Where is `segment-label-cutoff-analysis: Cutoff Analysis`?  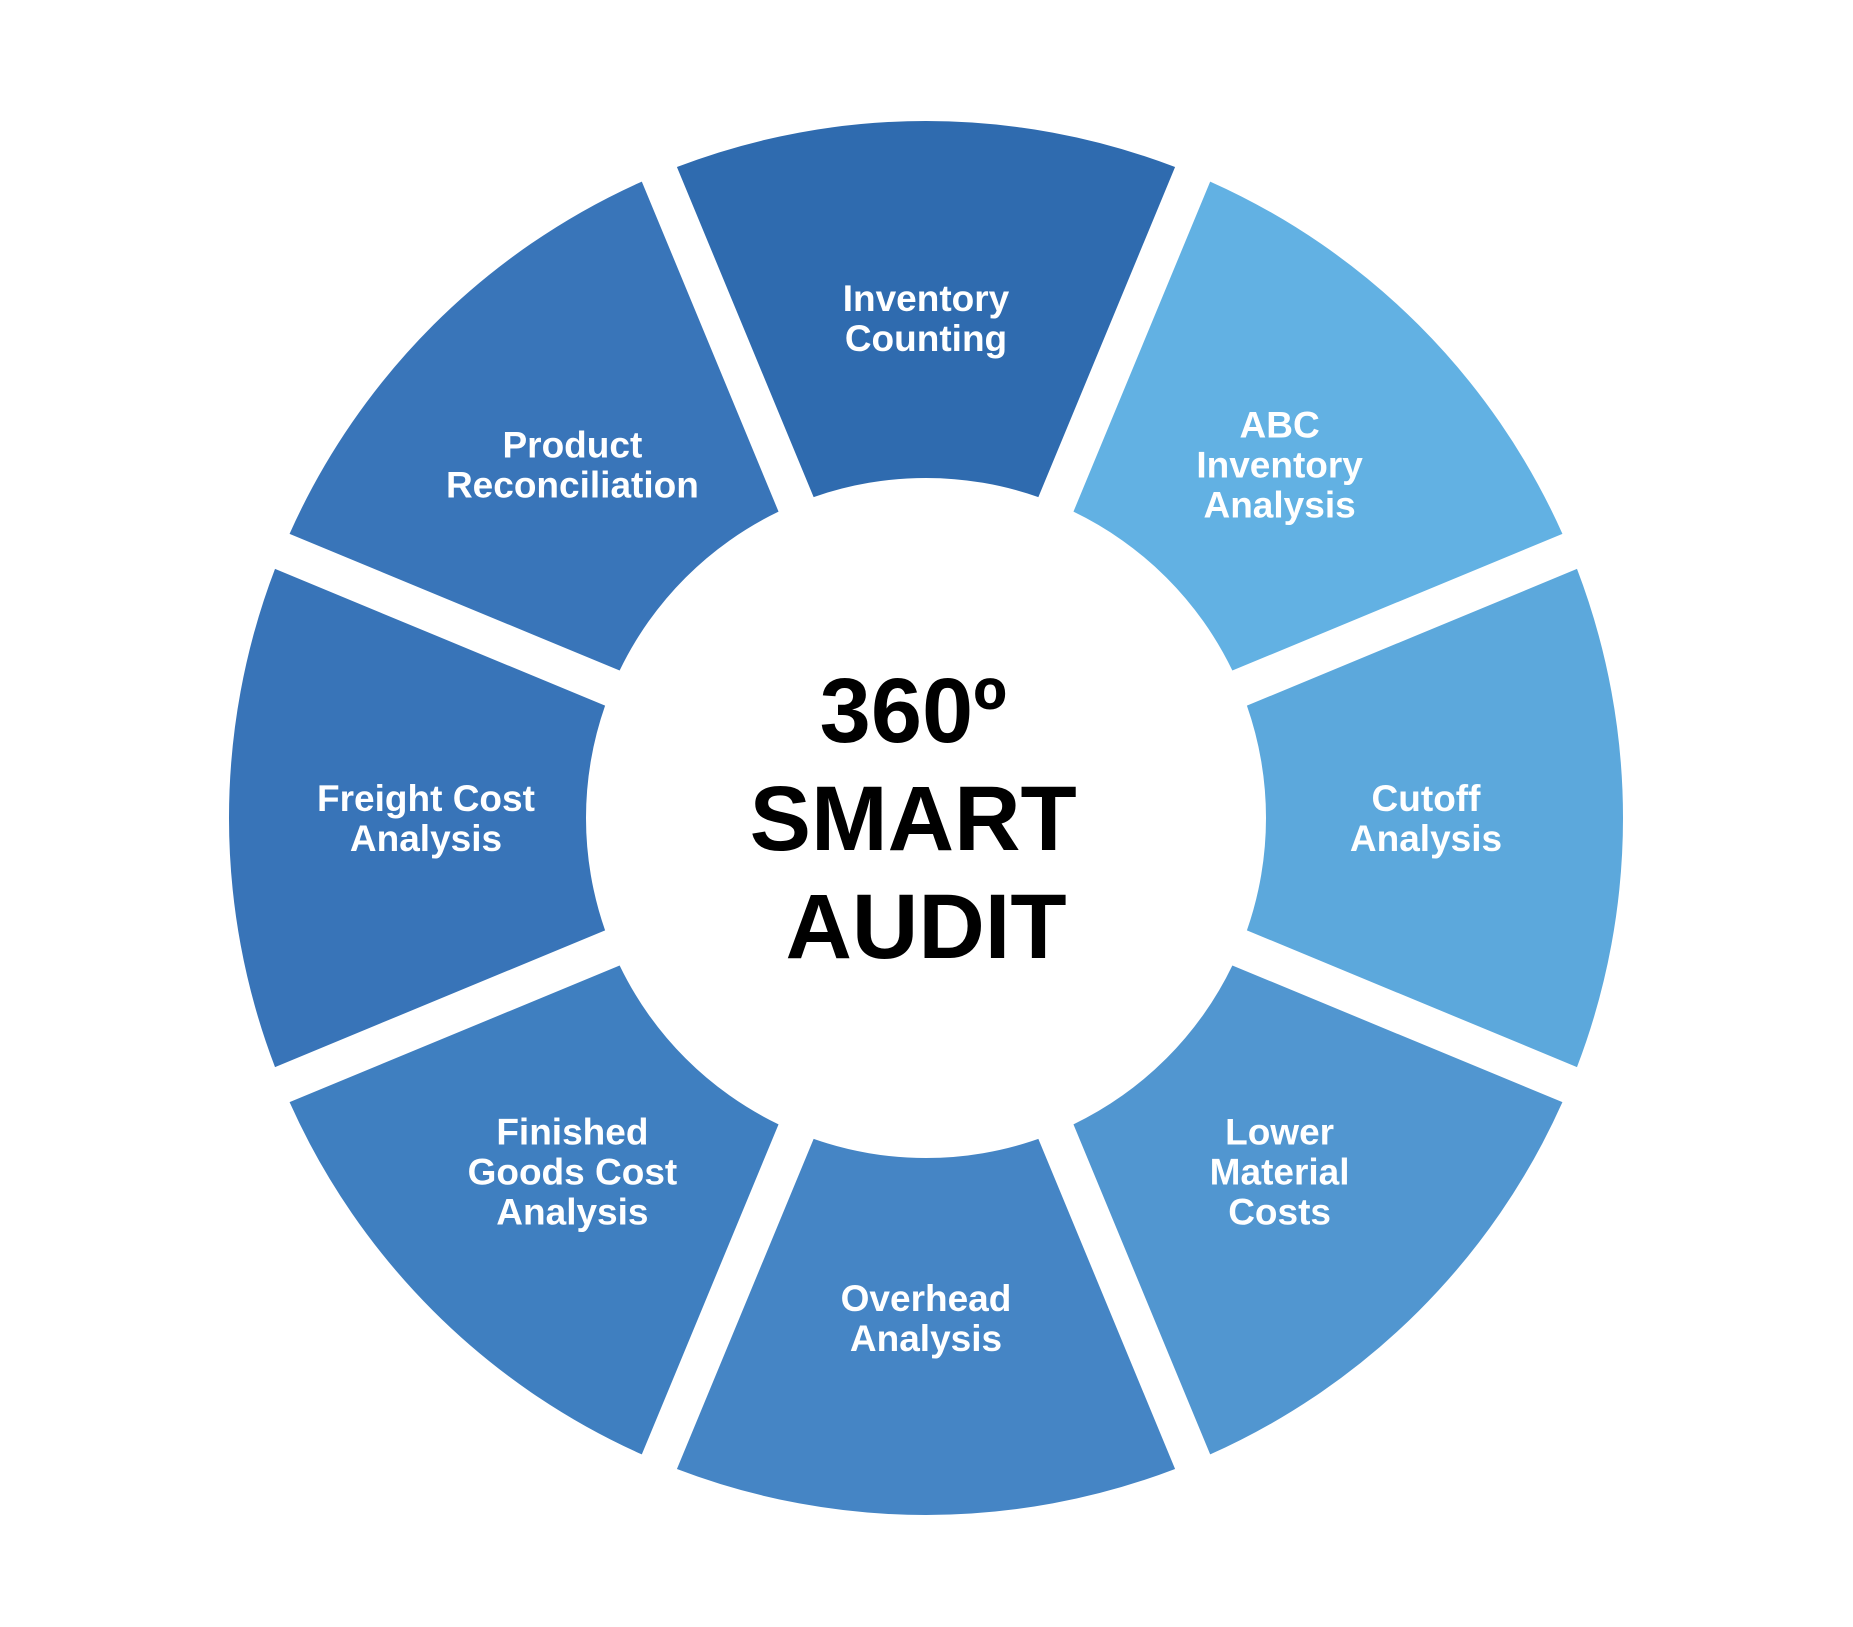 segment-label-cutoff-analysis: Cutoff Analysis is located at coordinates (1426, 818).